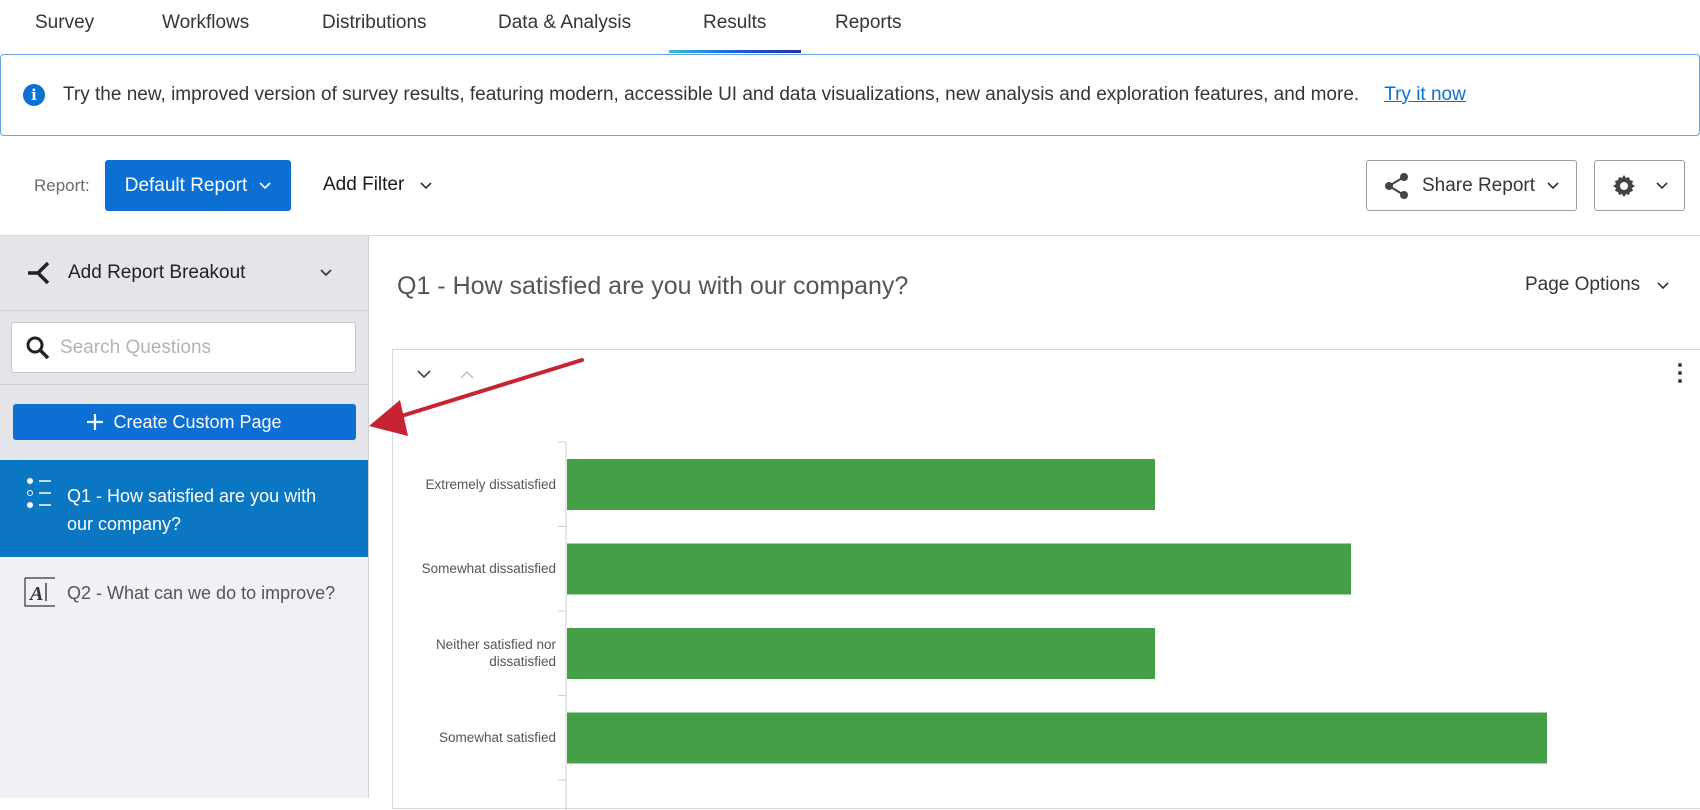 The image size is (1700, 810). I want to click on category-label: Extremely dissatisfied, so click(490, 484).